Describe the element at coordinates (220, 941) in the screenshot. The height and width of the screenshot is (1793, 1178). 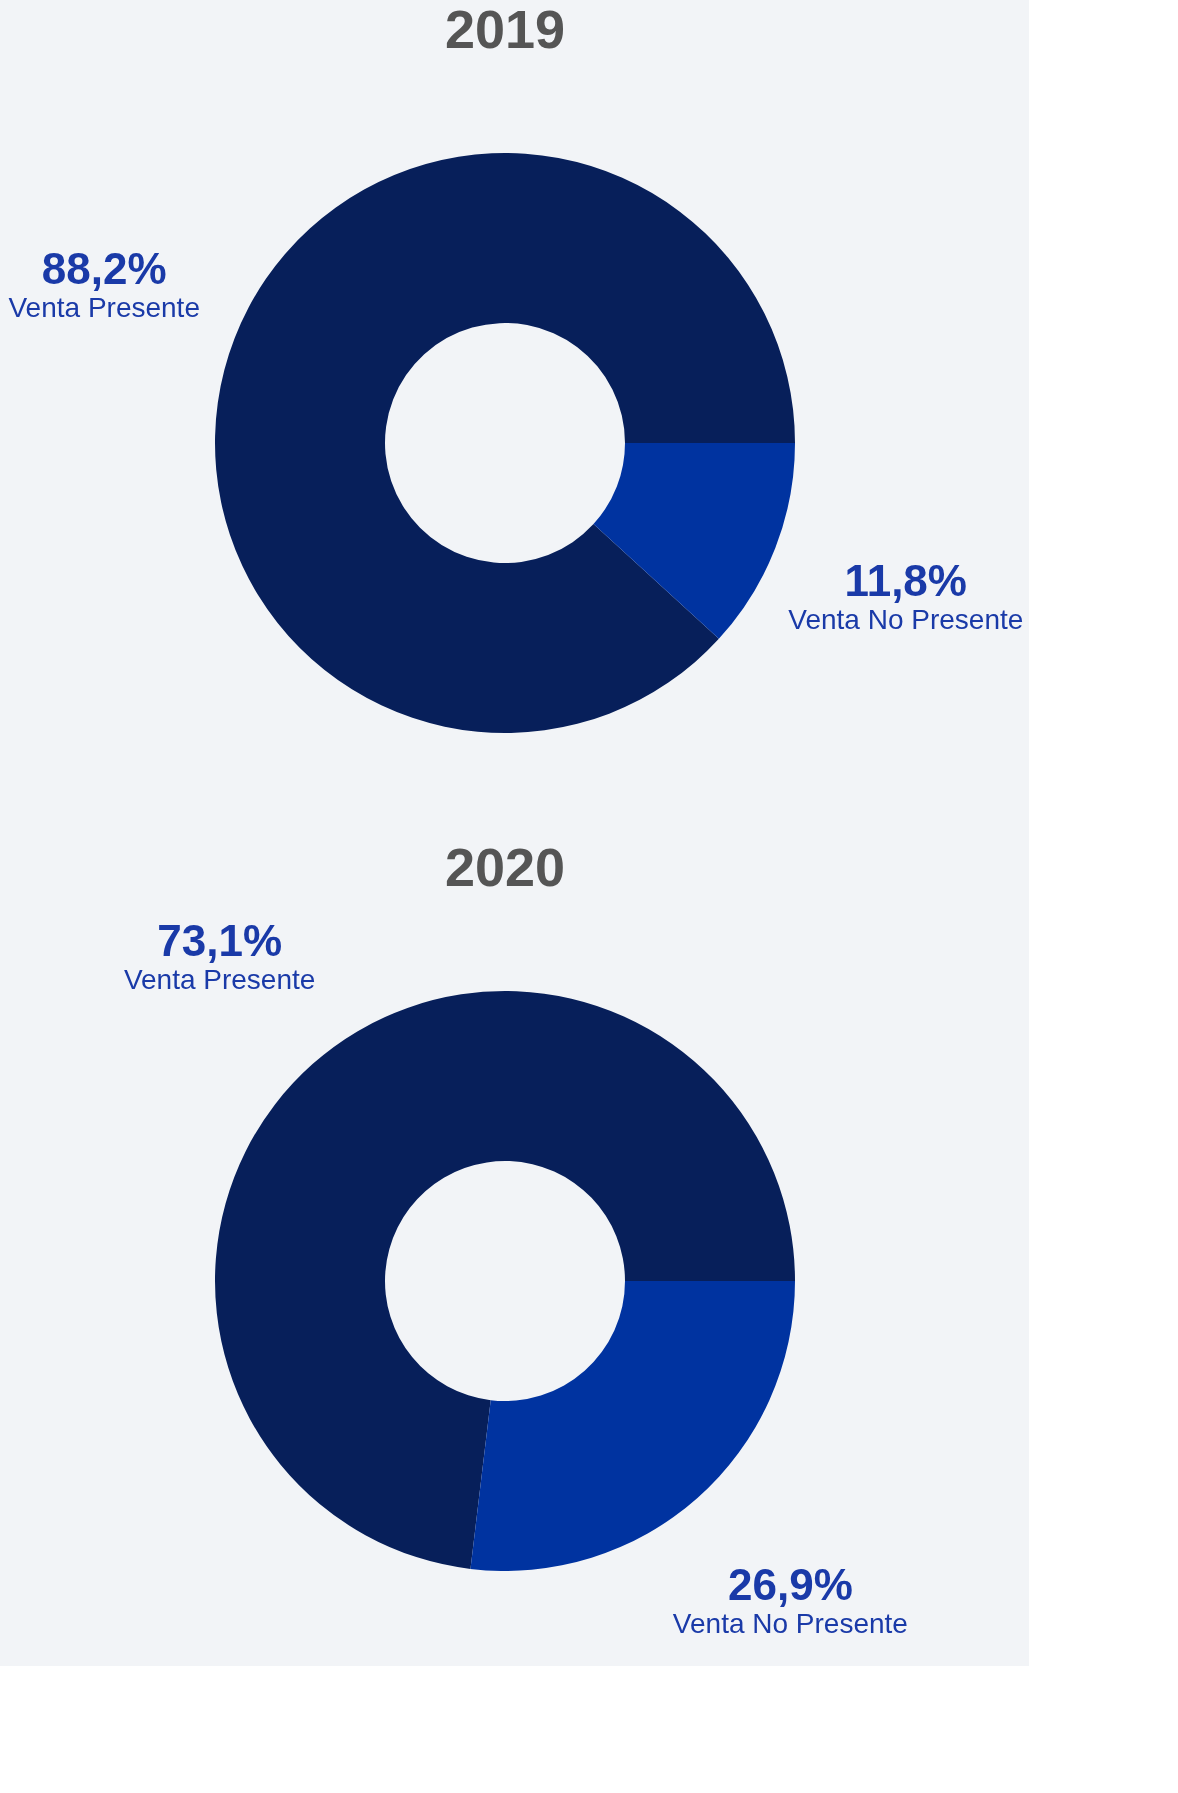
I see `data-label: 73,1%` at that location.